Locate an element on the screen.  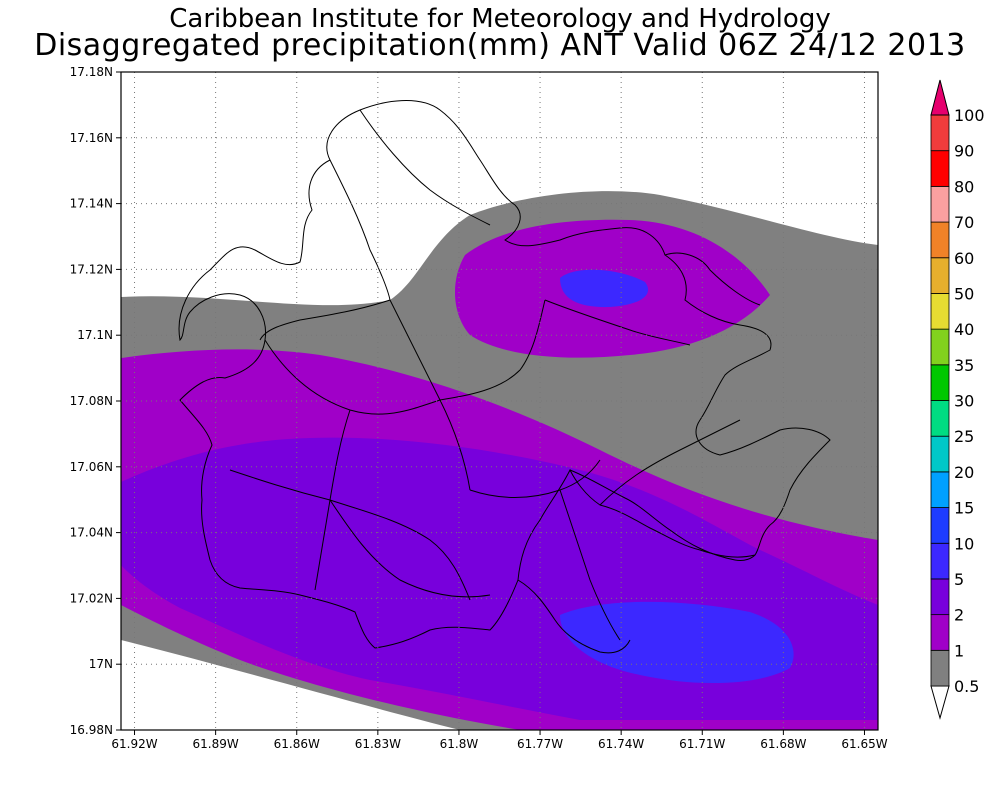
legend-label: 5 is located at coordinates (959, 579).